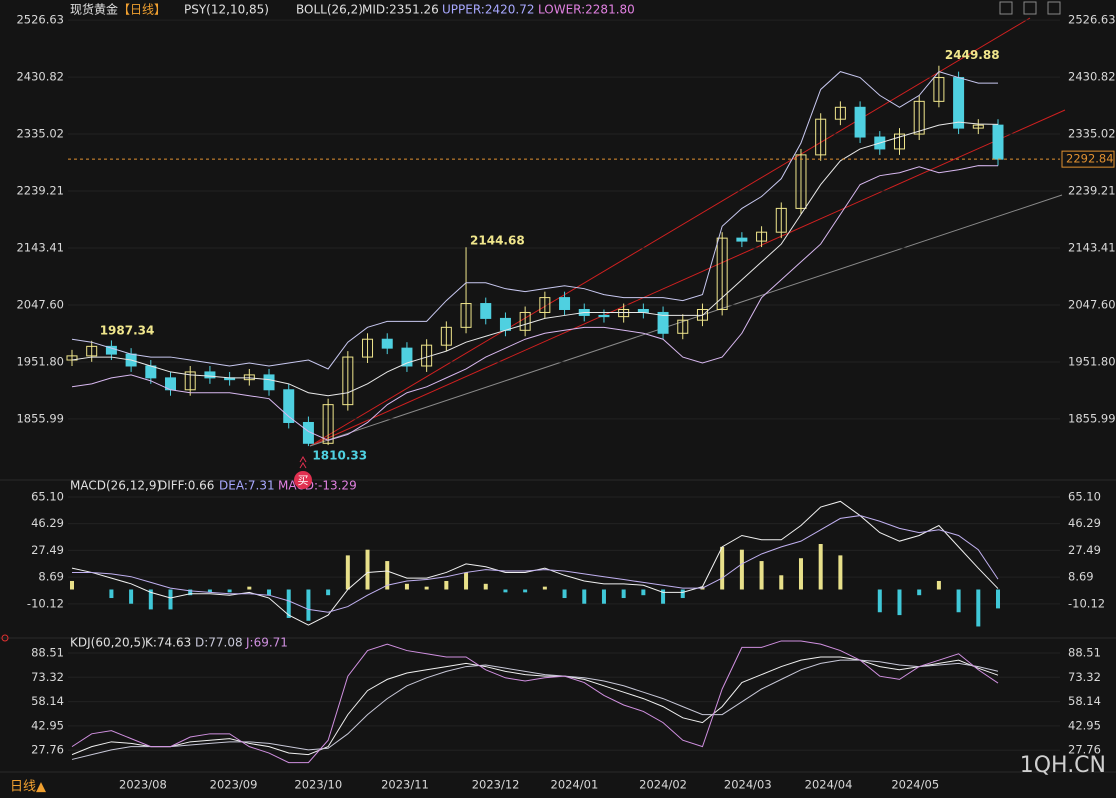  I want to click on price-annotation: 2144.68, so click(497, 241).